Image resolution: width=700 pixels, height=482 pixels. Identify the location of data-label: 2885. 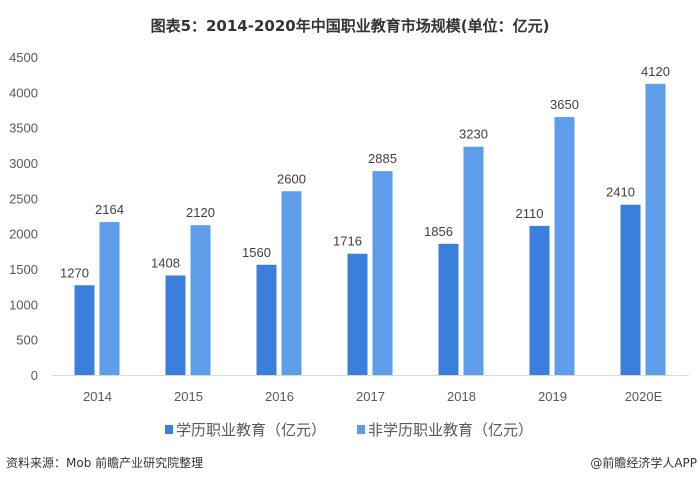
(382, 158).